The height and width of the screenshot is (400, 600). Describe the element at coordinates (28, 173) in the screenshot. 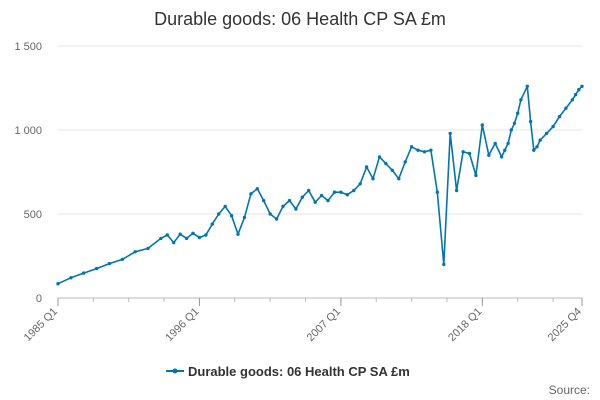

I see `y-axis: 0 500 1 000 1 500` at that location.